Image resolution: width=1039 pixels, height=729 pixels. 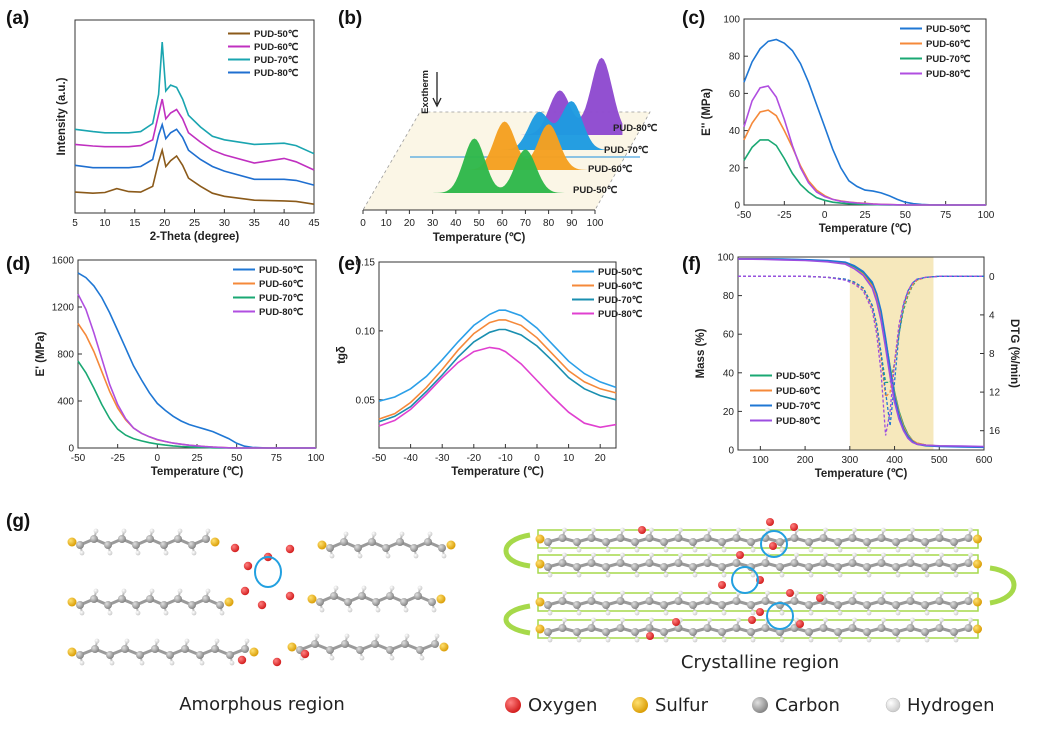 What do you see at coordinates (939, 460) in the screenshot?
I see `x-tick-label: 500` at bounding box center [939, 460].